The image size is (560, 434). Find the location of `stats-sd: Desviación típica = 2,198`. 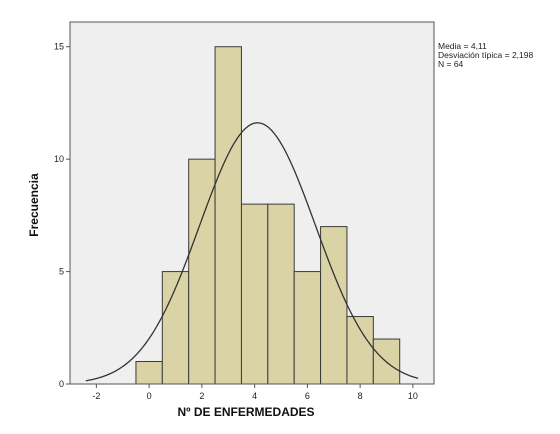

stats-sd: Desviación típica = 2,198 is located at coordinates (486, 55).